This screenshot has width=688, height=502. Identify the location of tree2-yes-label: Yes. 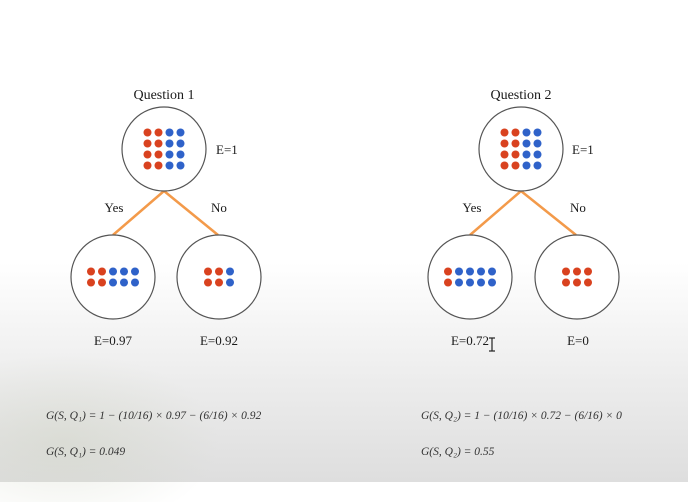
(472, 207).